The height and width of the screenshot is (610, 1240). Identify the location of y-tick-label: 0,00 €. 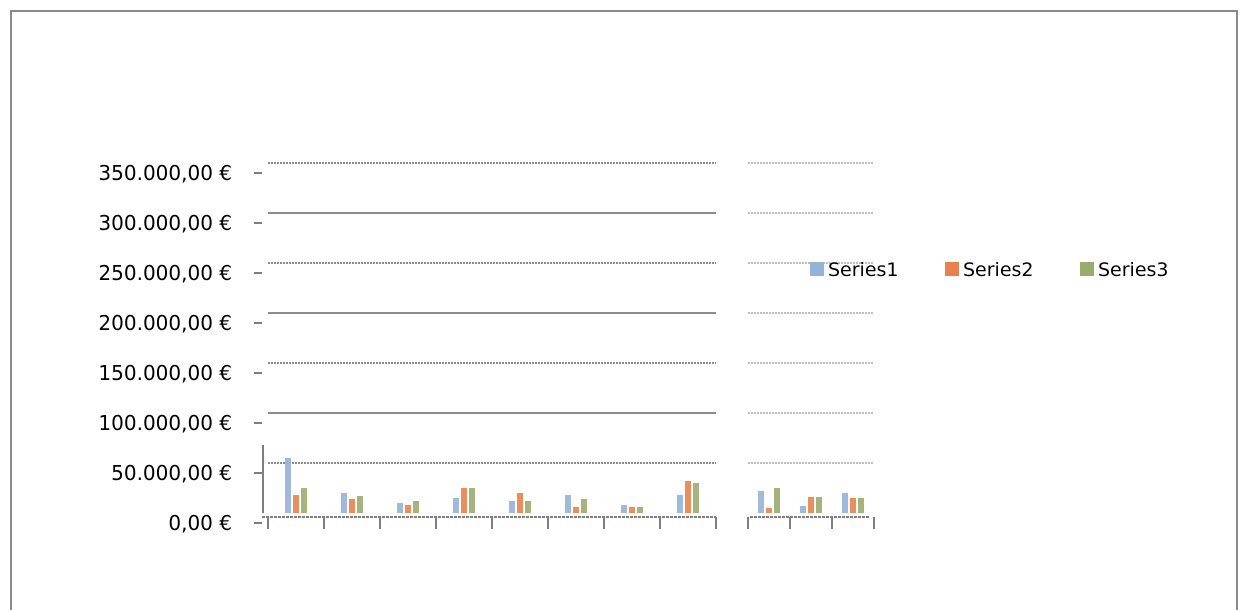
(200, 523).